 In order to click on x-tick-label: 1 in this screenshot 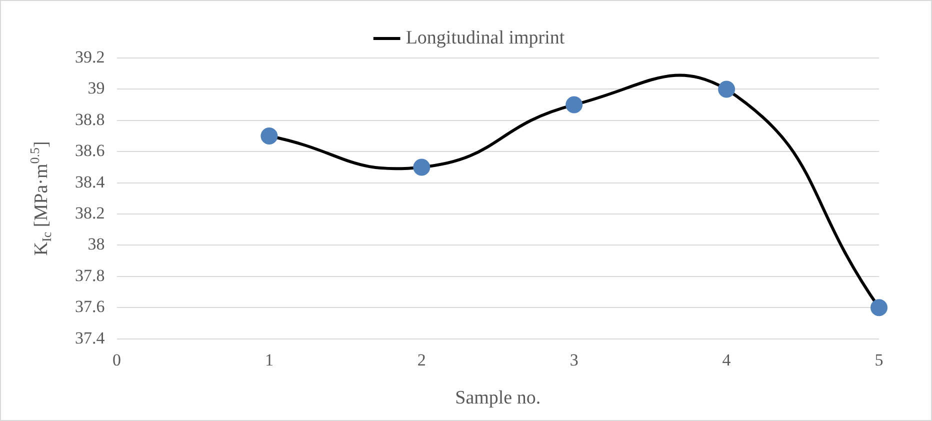, I will do `click(269, 360)`.